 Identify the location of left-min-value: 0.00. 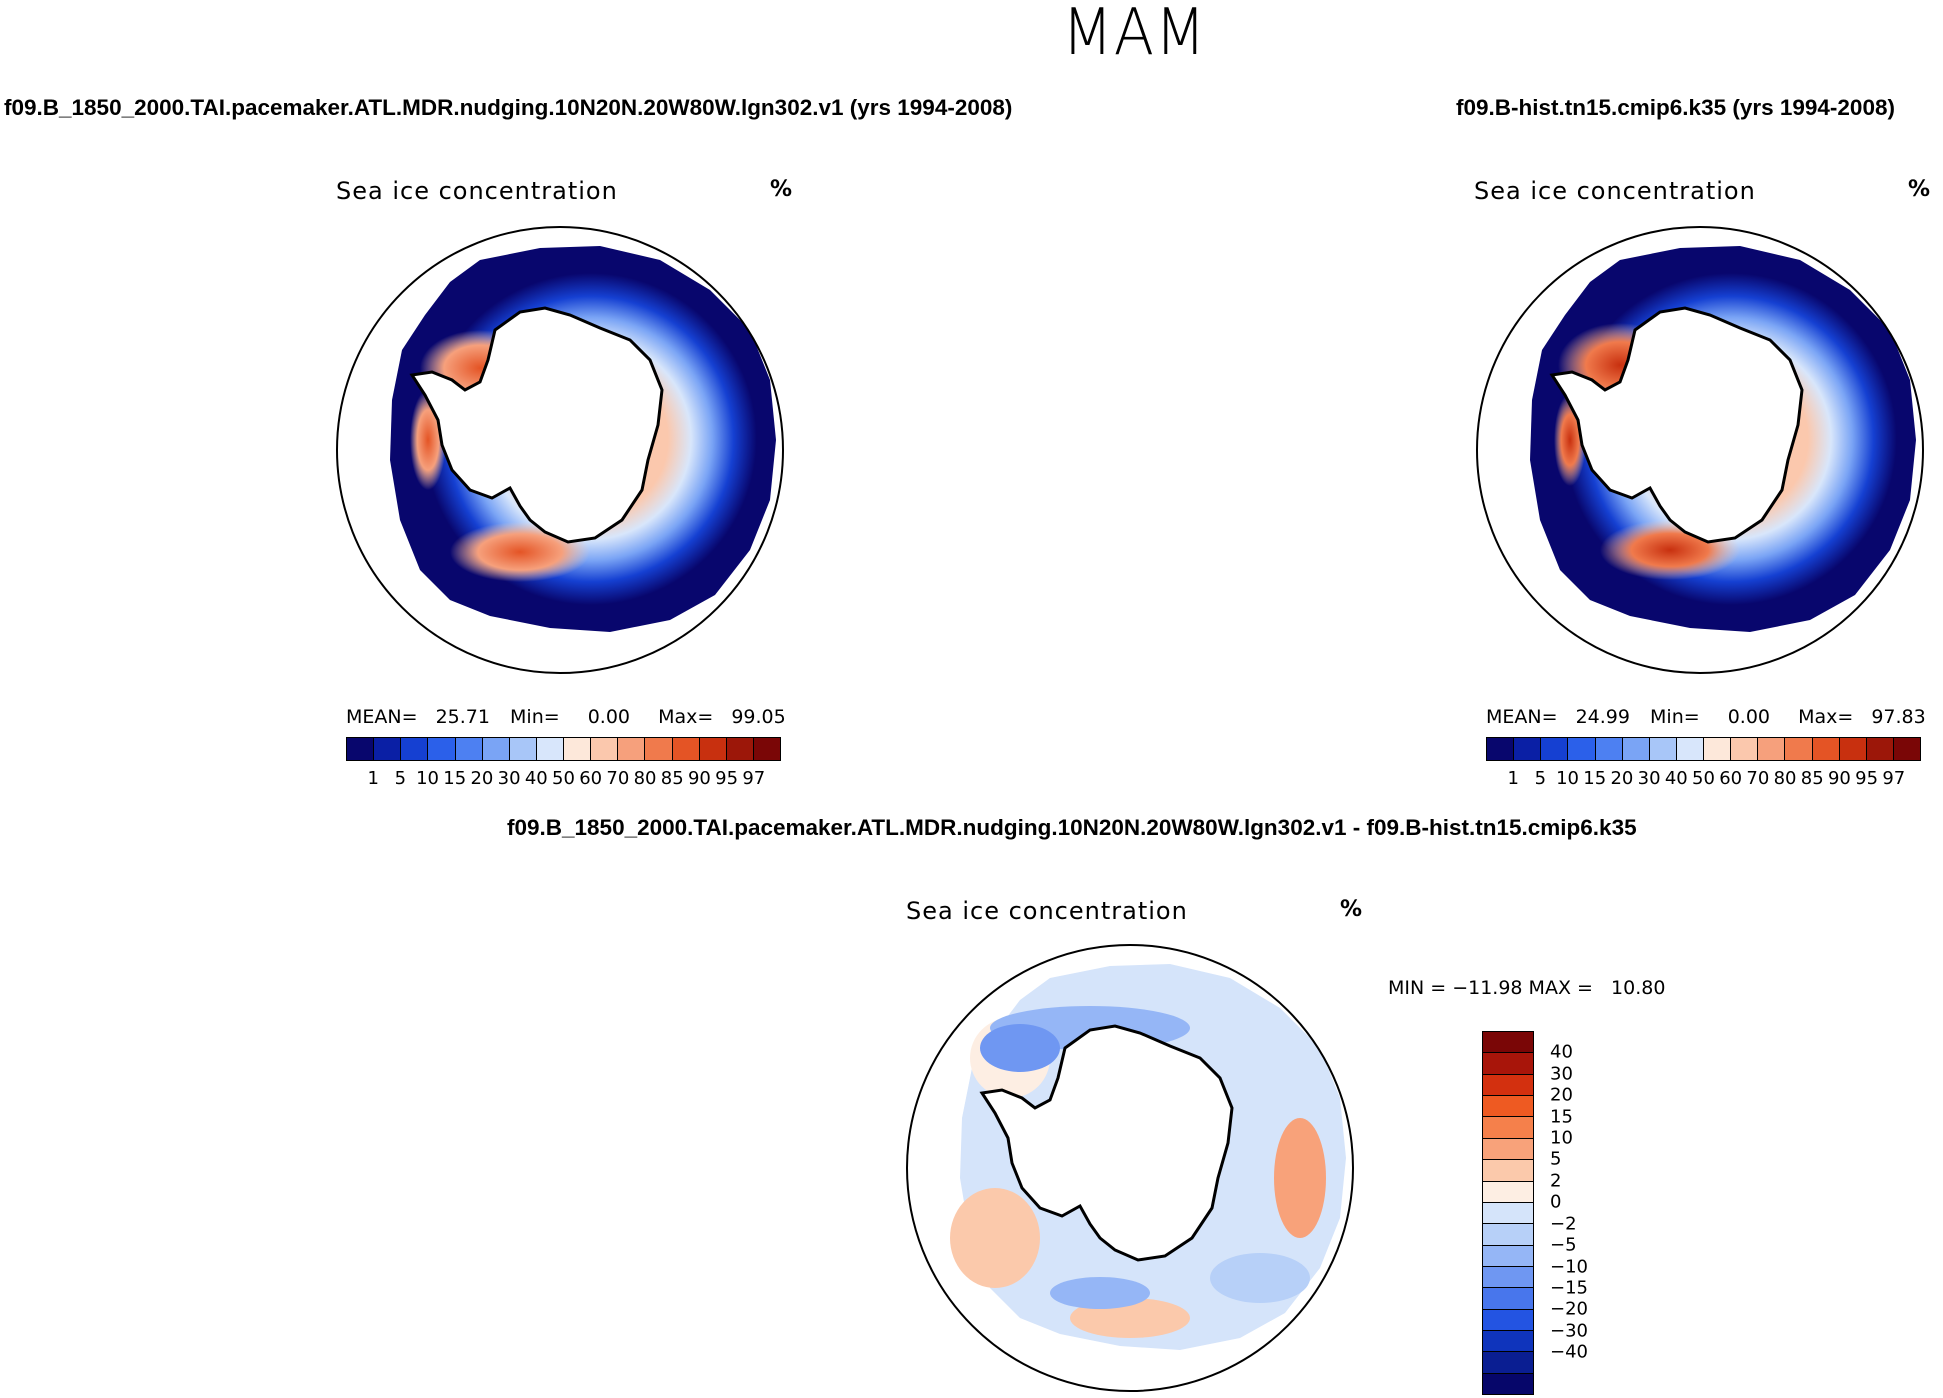
(609, 717).